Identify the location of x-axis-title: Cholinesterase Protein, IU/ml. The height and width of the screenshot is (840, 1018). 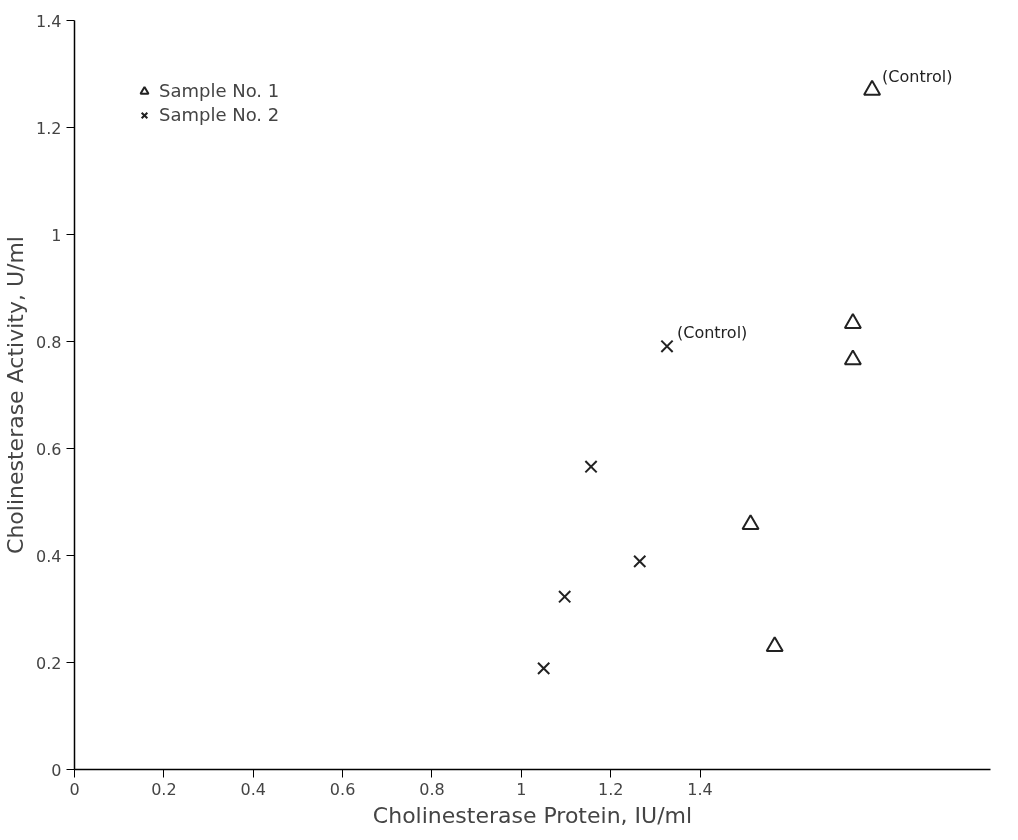
(532, 815).